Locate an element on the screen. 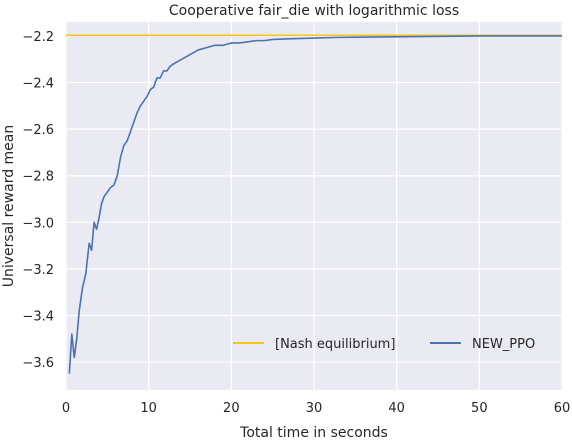 The height and width of the screenshot is (441, 572). y-tick-label: −3.6 is located at coordinates (38, 363).